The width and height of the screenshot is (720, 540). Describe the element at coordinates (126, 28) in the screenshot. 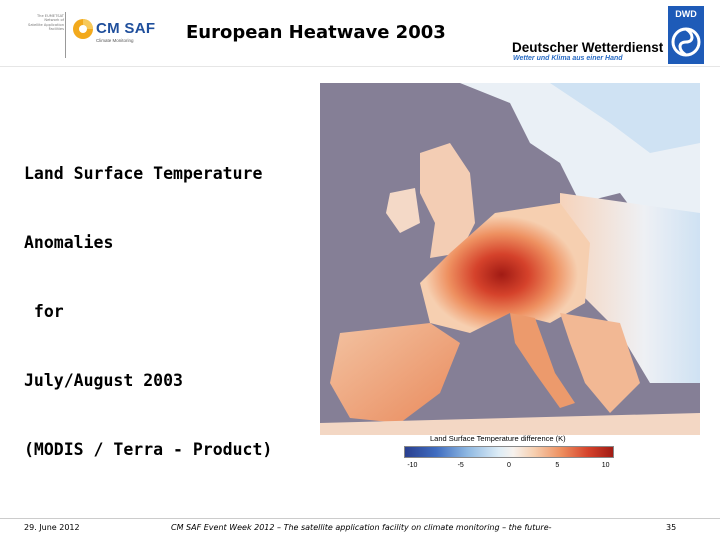

I see `cmsaf-name: CM SAF` at that location.